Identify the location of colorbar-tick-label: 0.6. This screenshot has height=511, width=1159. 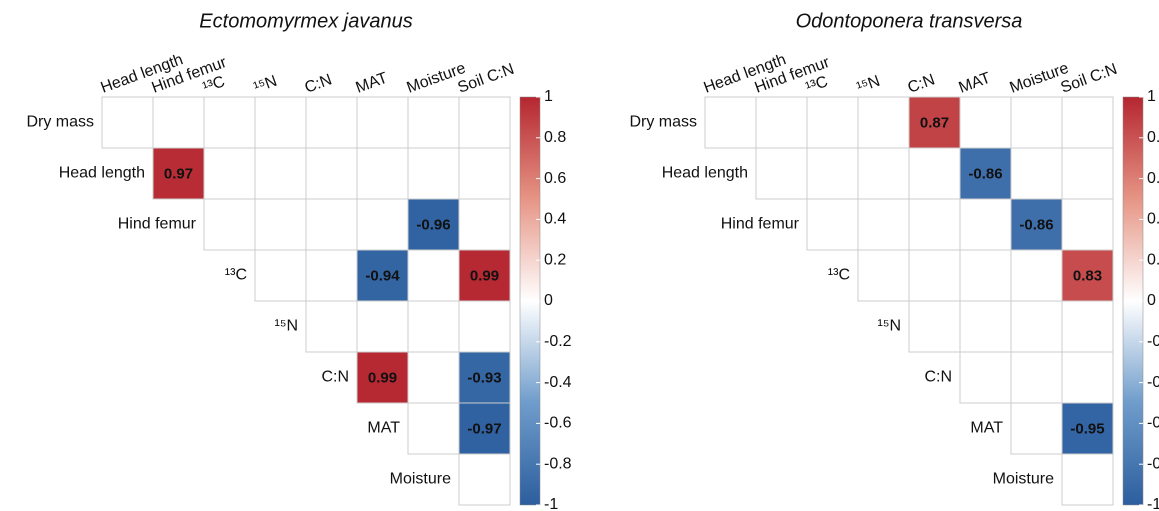
(555, 178).